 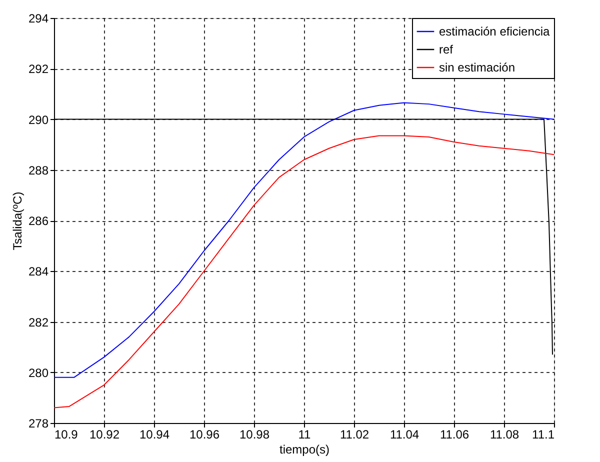 What do you see at coordinates (405, 435) in the screenshot?
I see `x-tick-label: 11.04` at bounding box center [405, 435].